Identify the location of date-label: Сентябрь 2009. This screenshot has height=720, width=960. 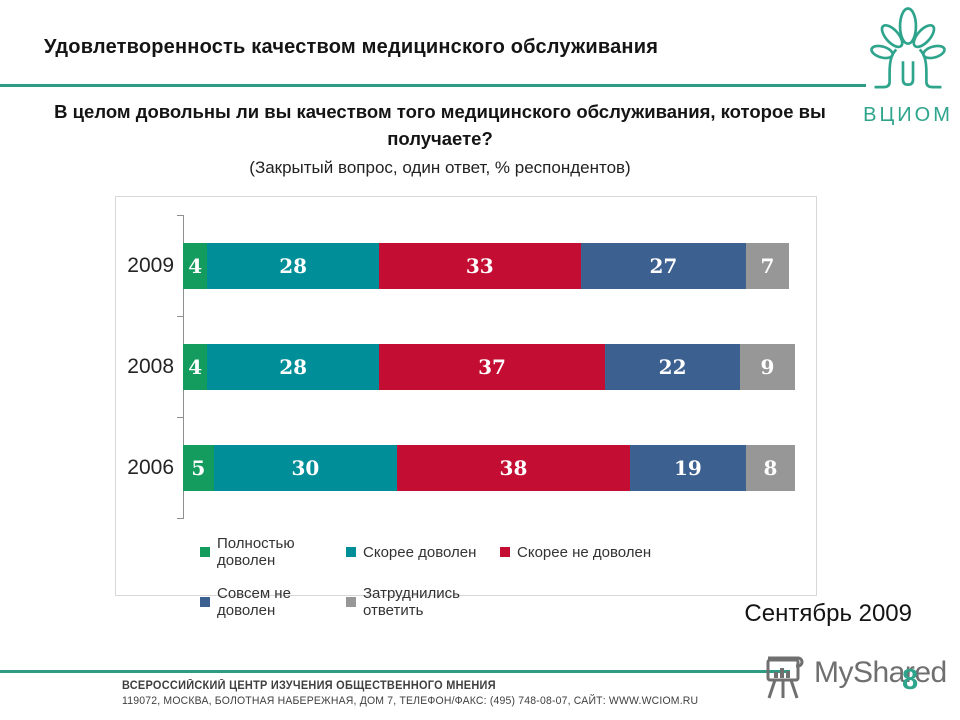
(828, 613).